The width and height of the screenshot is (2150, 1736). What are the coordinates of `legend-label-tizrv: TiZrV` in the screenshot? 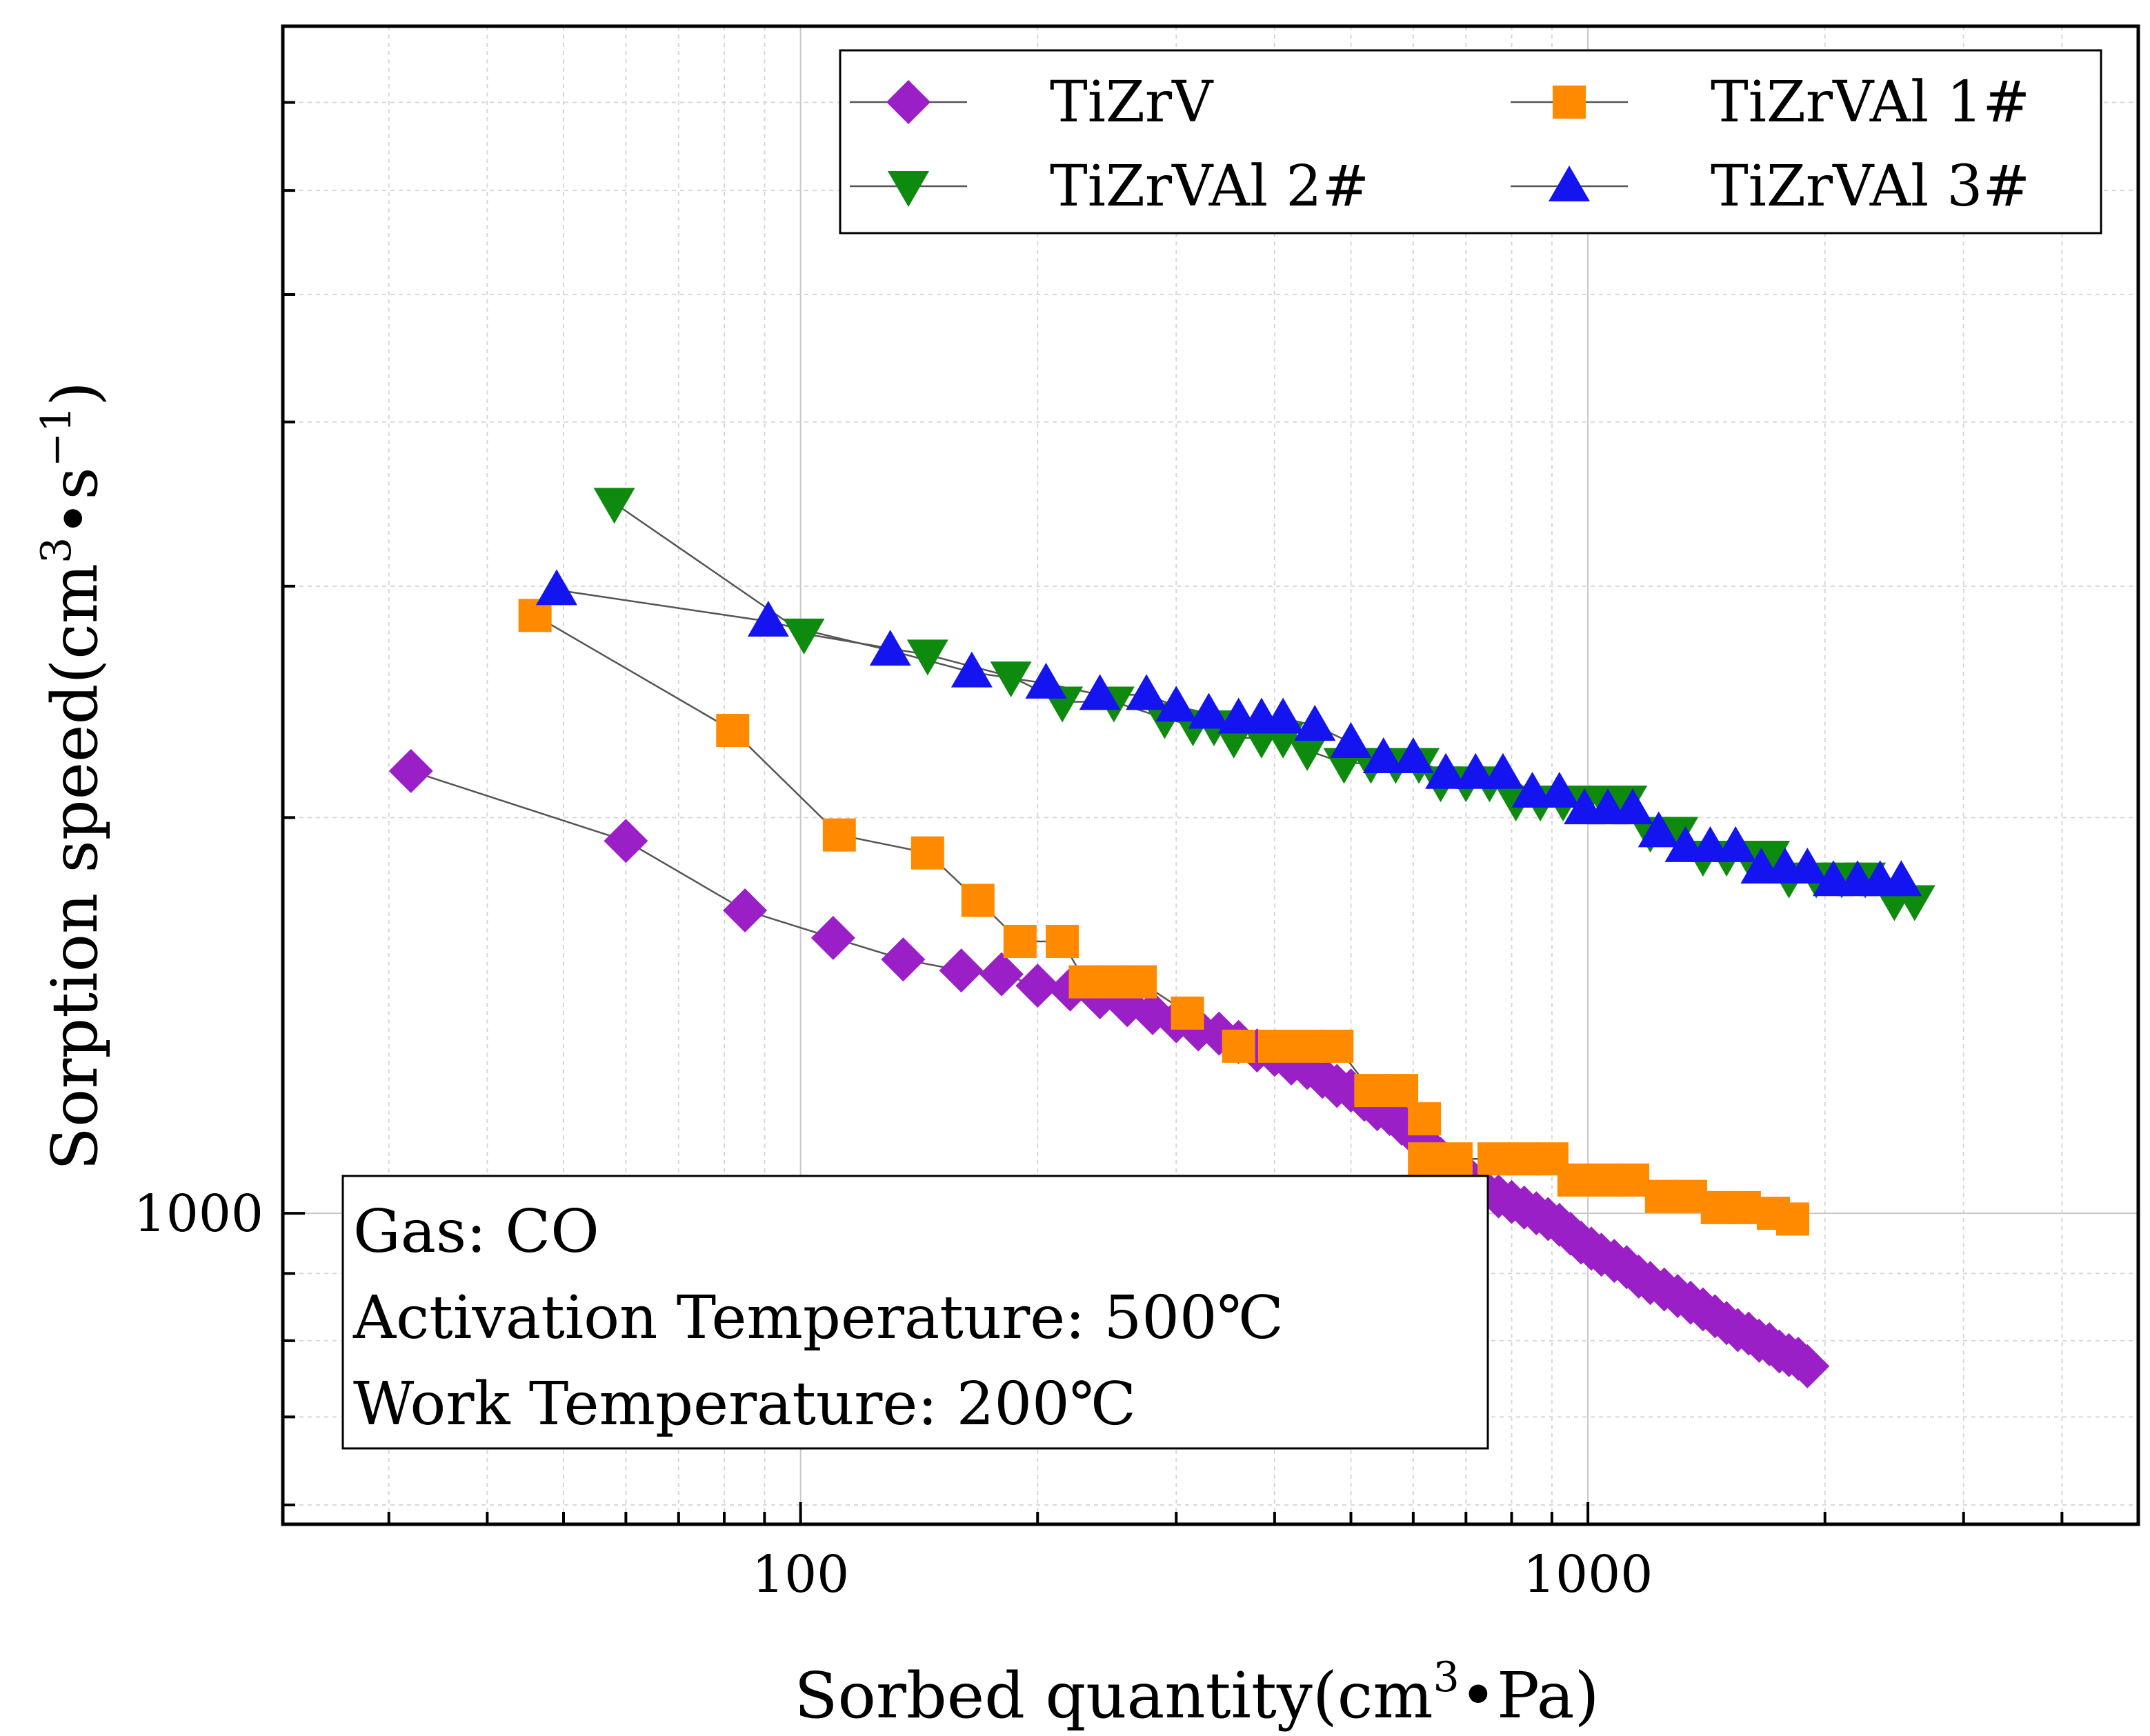 It's located at (1132, 102).